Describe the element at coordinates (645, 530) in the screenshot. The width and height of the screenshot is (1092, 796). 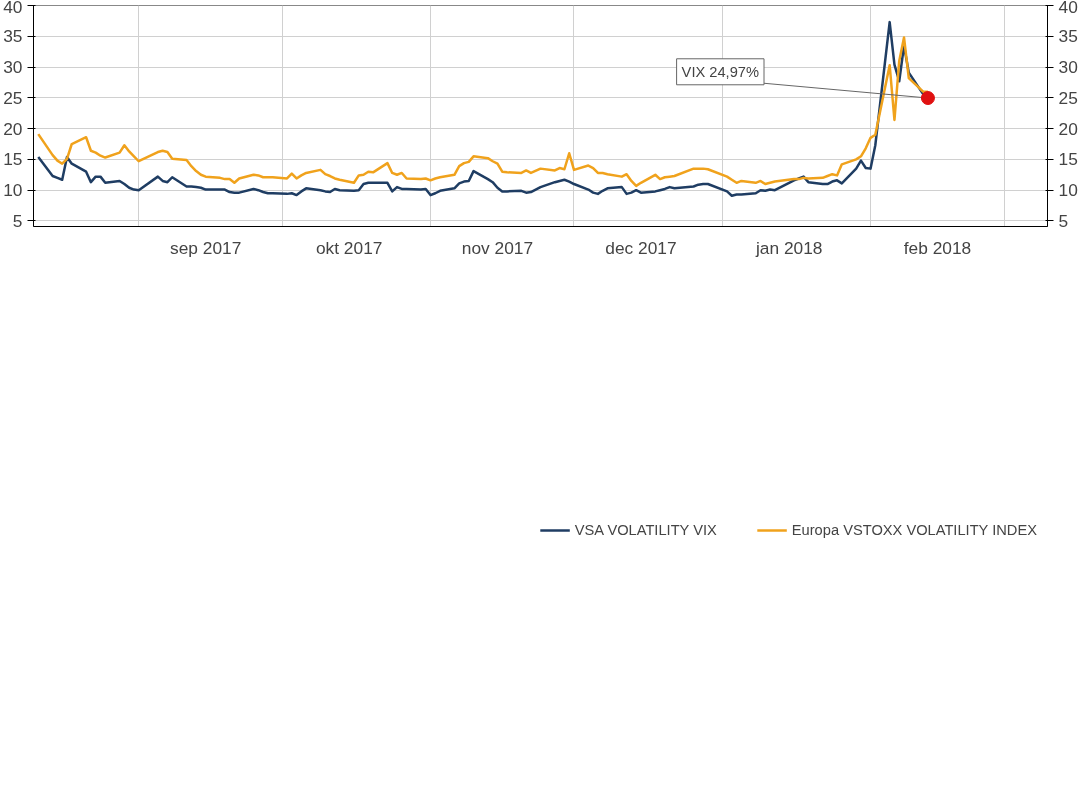
I see `legend-label: VSA VOLATILITY VIX` at that location.